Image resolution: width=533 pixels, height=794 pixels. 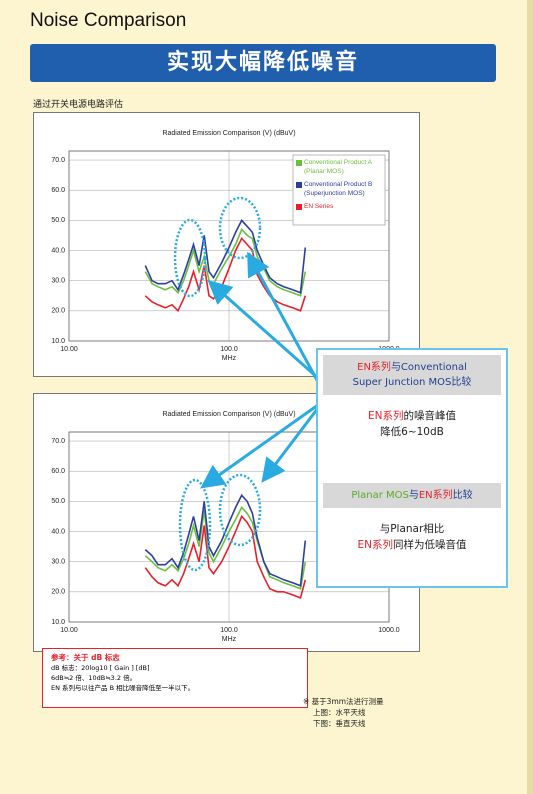 I want to click on page-title: Noise Comparison, so click(x=108, y=20).